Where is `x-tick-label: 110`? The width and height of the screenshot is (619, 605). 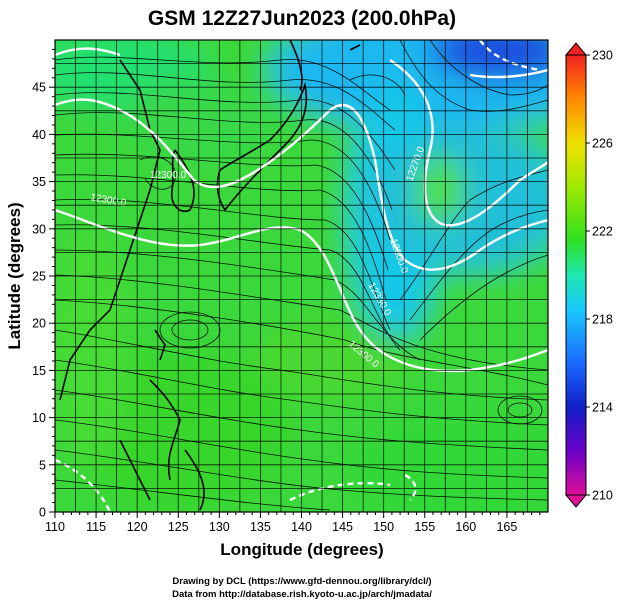 x-tick-label: 110 is located at coordinates (55, 527).